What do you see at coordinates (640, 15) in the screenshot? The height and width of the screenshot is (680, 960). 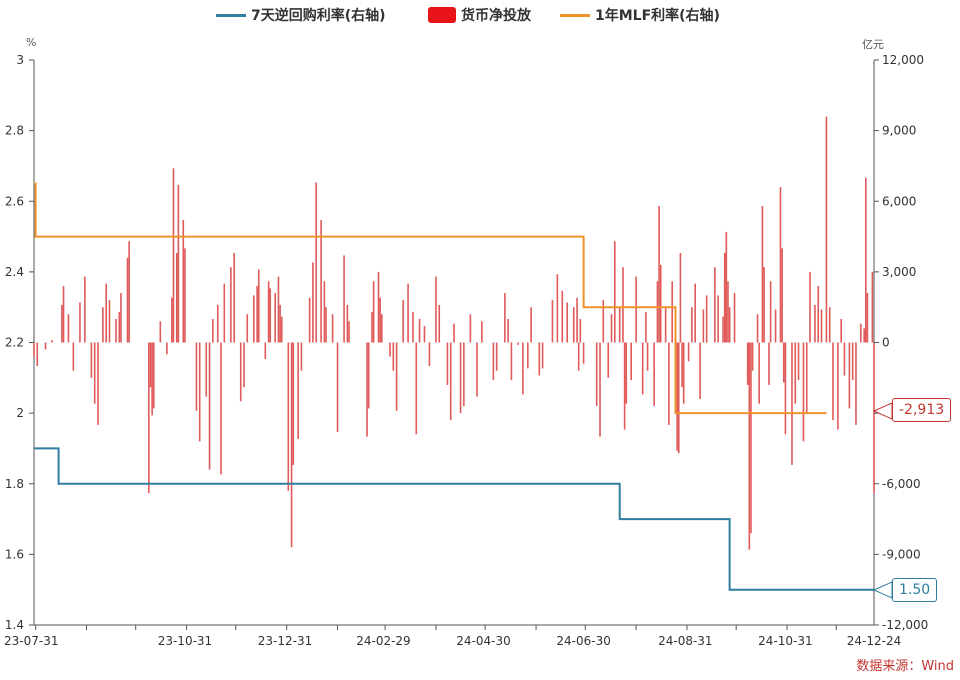 I see `legend-item-mlf: 1年MLF利率(右轴)` at bounding box center [640, 15].